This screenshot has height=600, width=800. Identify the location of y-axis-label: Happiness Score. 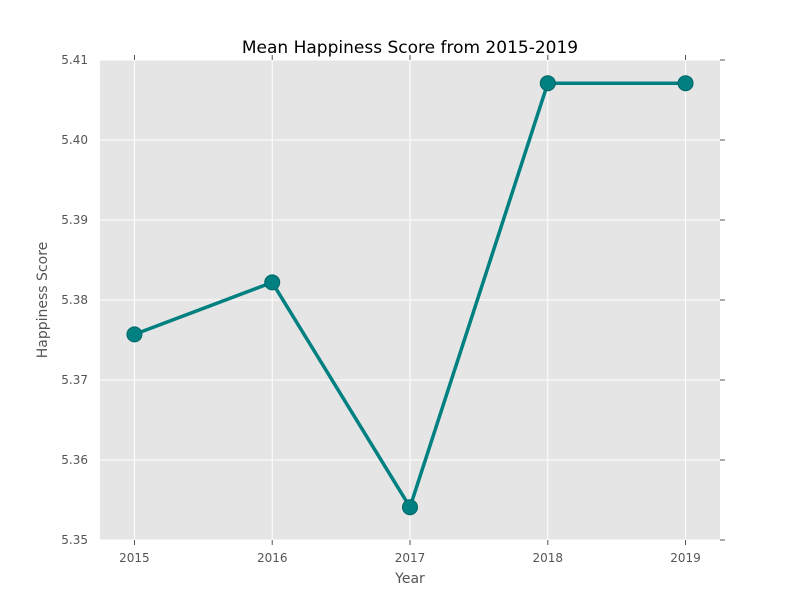
(43, 300).